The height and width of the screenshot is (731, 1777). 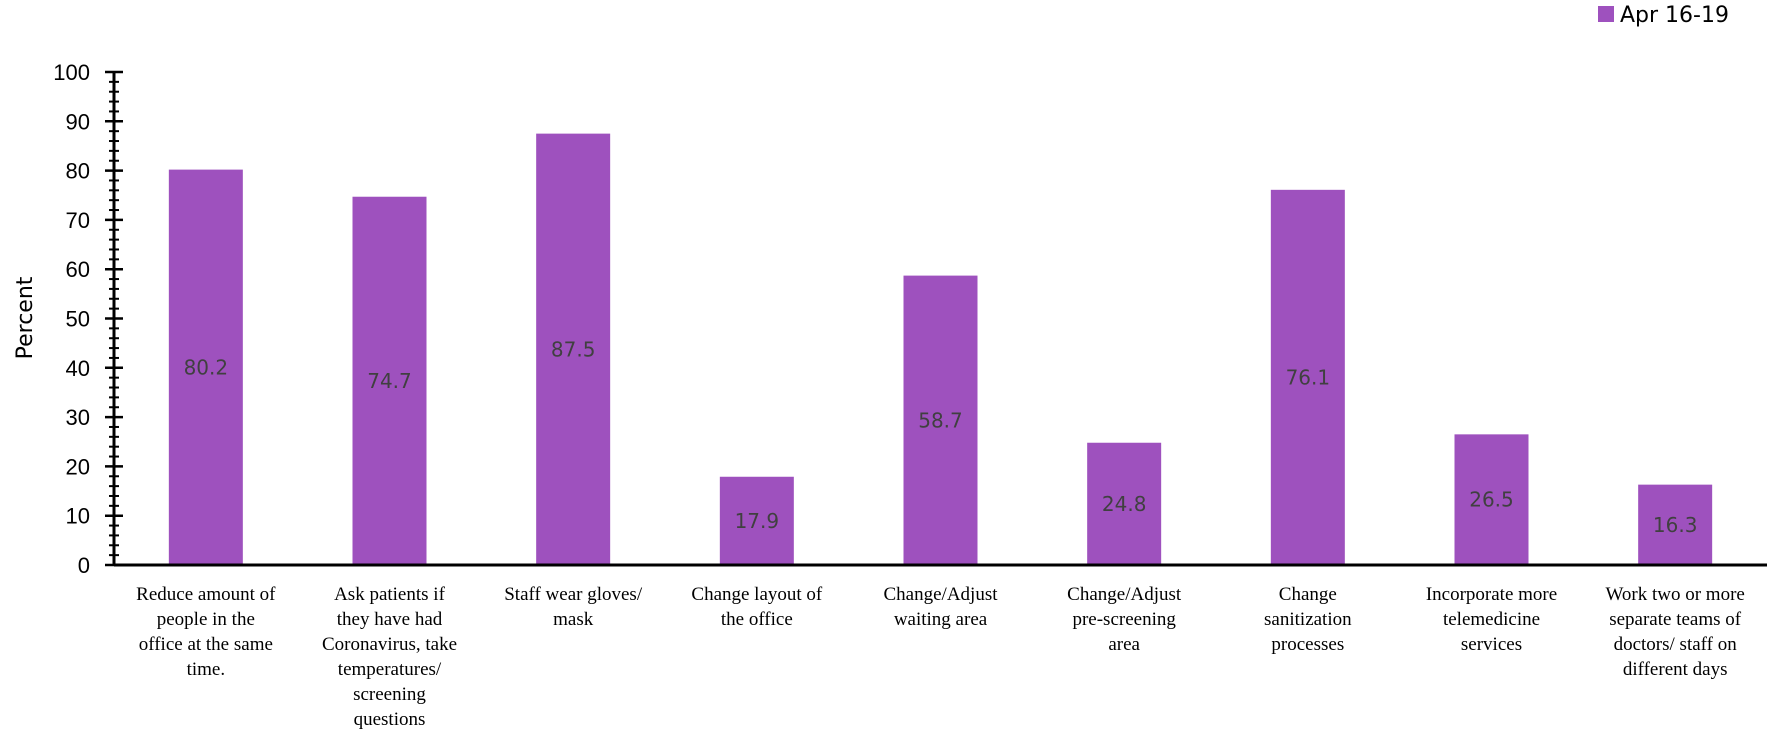 What do you see at coordinates (1308, 619) in the screenshot?
I see `x-tick-label: Change sanitization processes` at bounding box center [1308, 619].